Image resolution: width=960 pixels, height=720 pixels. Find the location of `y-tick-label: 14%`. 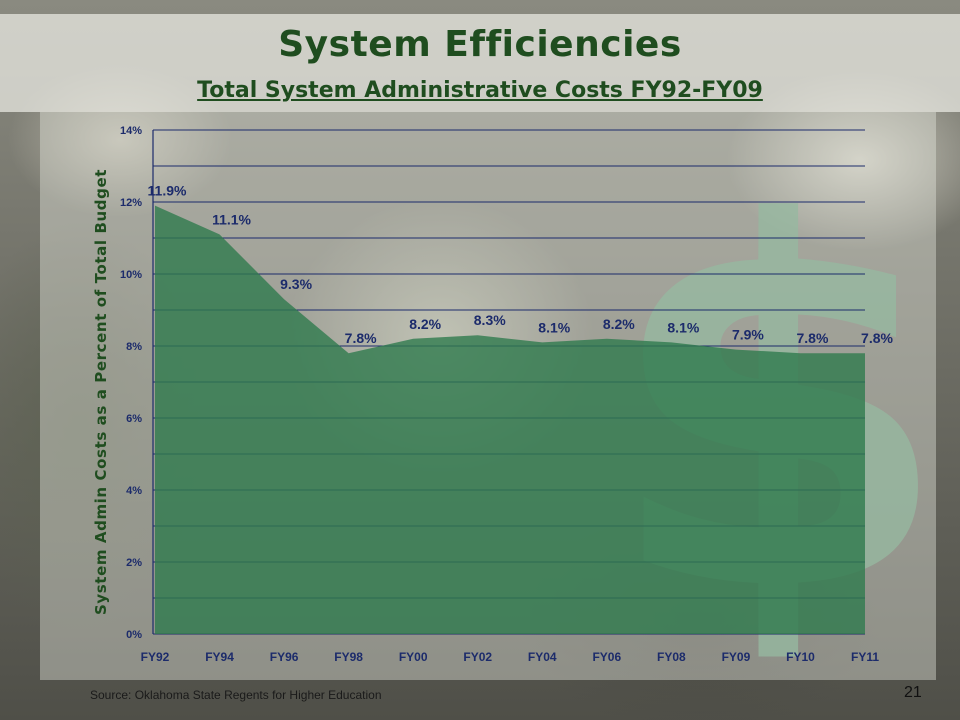

y-tick-label: 14% is located at coordinates (131, 131).